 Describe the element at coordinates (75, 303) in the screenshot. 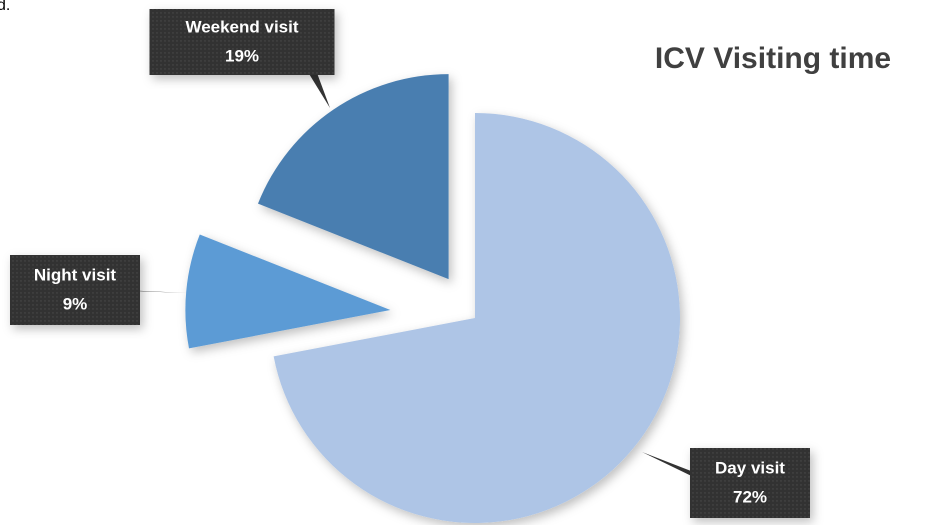

I see `label-value: 9%` at that location.